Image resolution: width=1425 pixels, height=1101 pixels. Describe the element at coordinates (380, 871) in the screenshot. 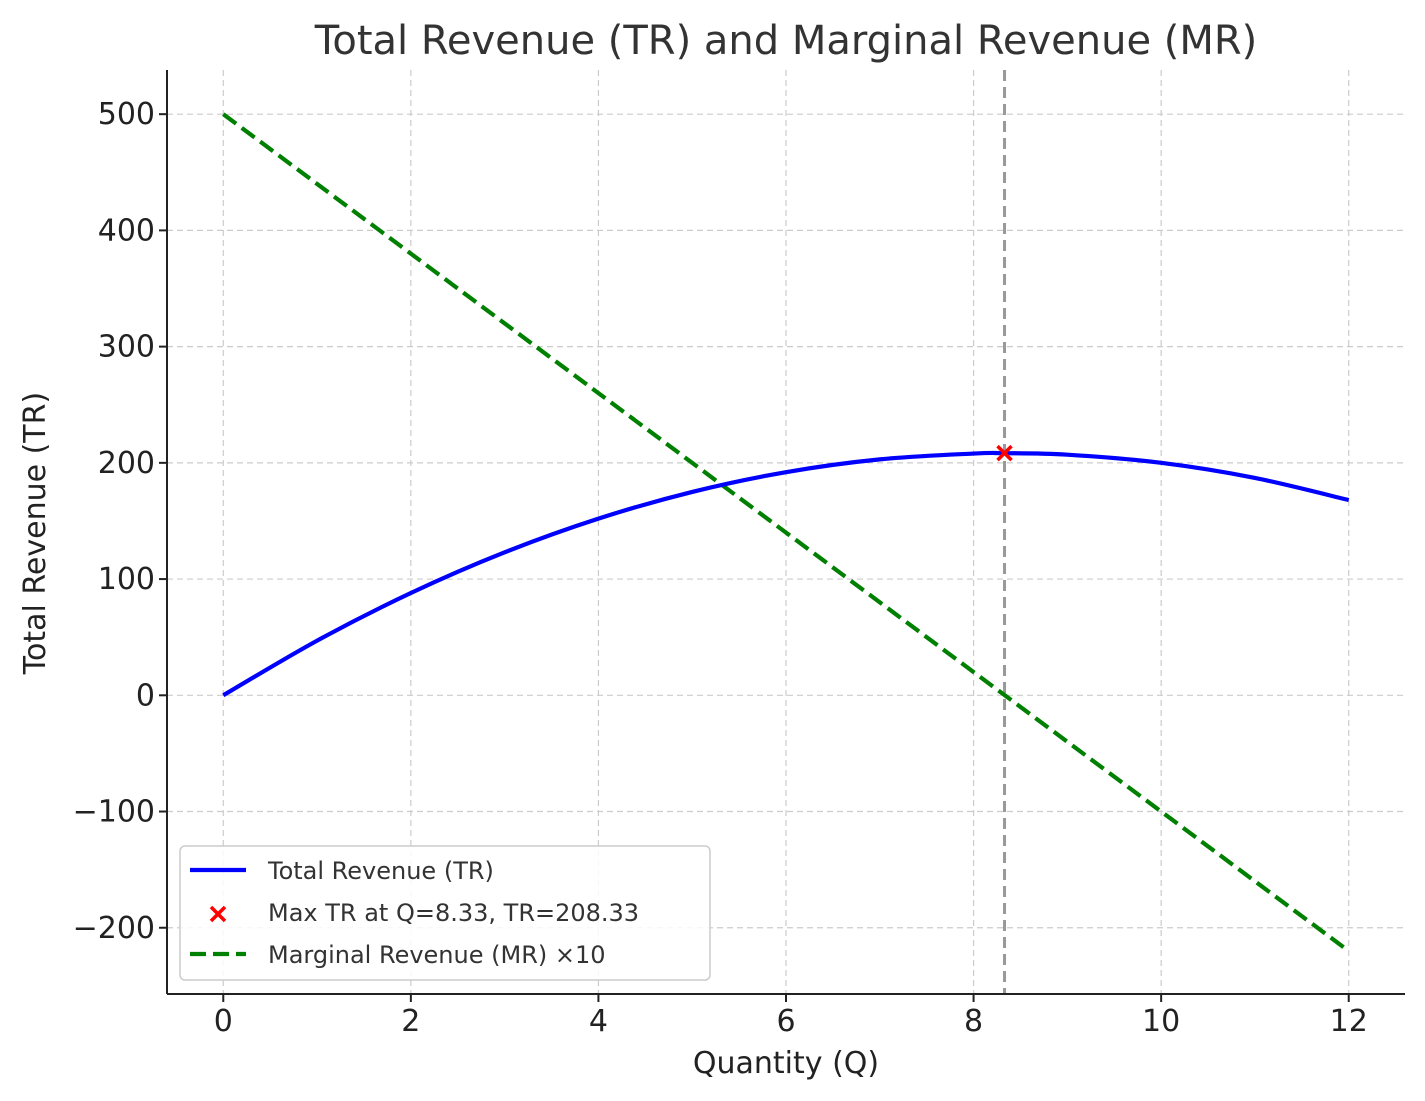

I see `legend-label: Total Revenue (TR)` at that location.